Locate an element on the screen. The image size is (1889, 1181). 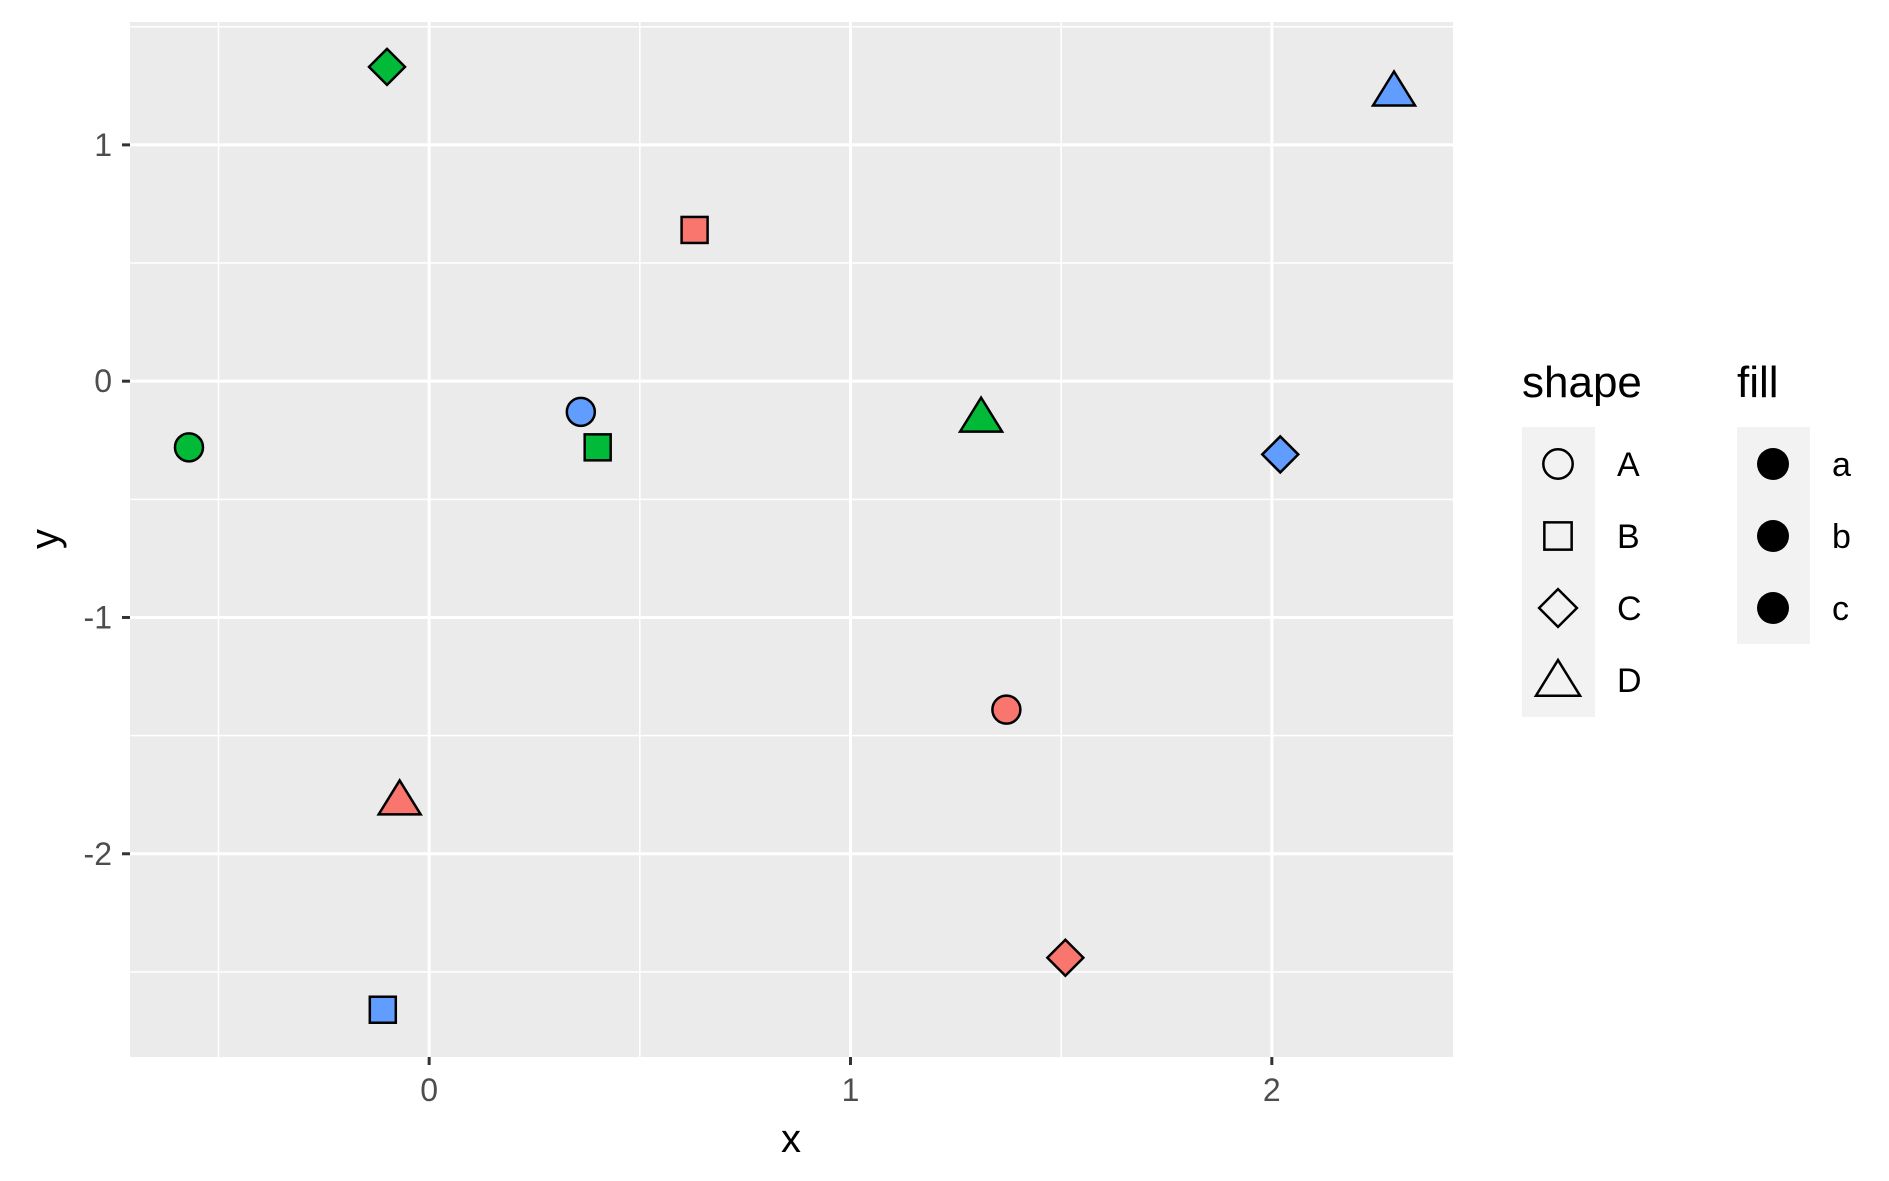
data-point-c-a is located at coordinates (1065, 957).